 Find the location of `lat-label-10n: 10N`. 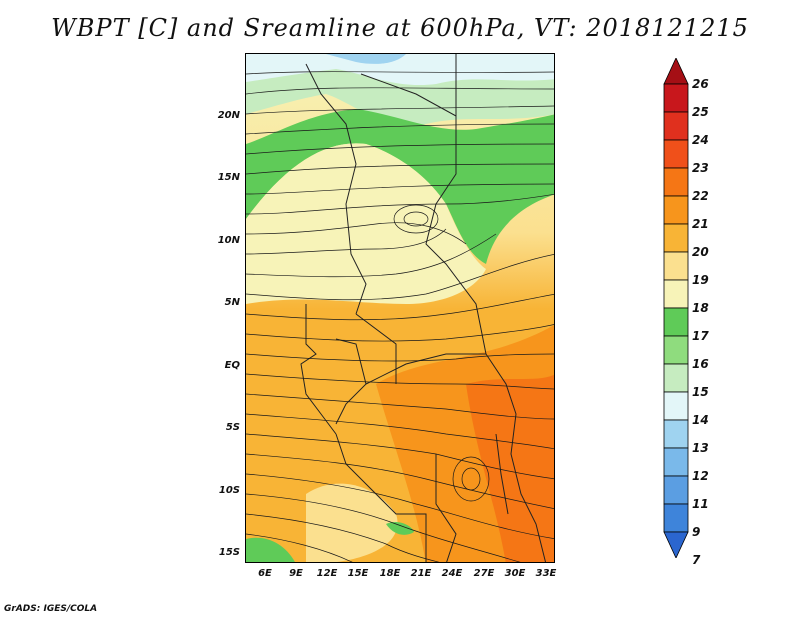

lat-label-10n: 10N is located at coordinates (228, 240).